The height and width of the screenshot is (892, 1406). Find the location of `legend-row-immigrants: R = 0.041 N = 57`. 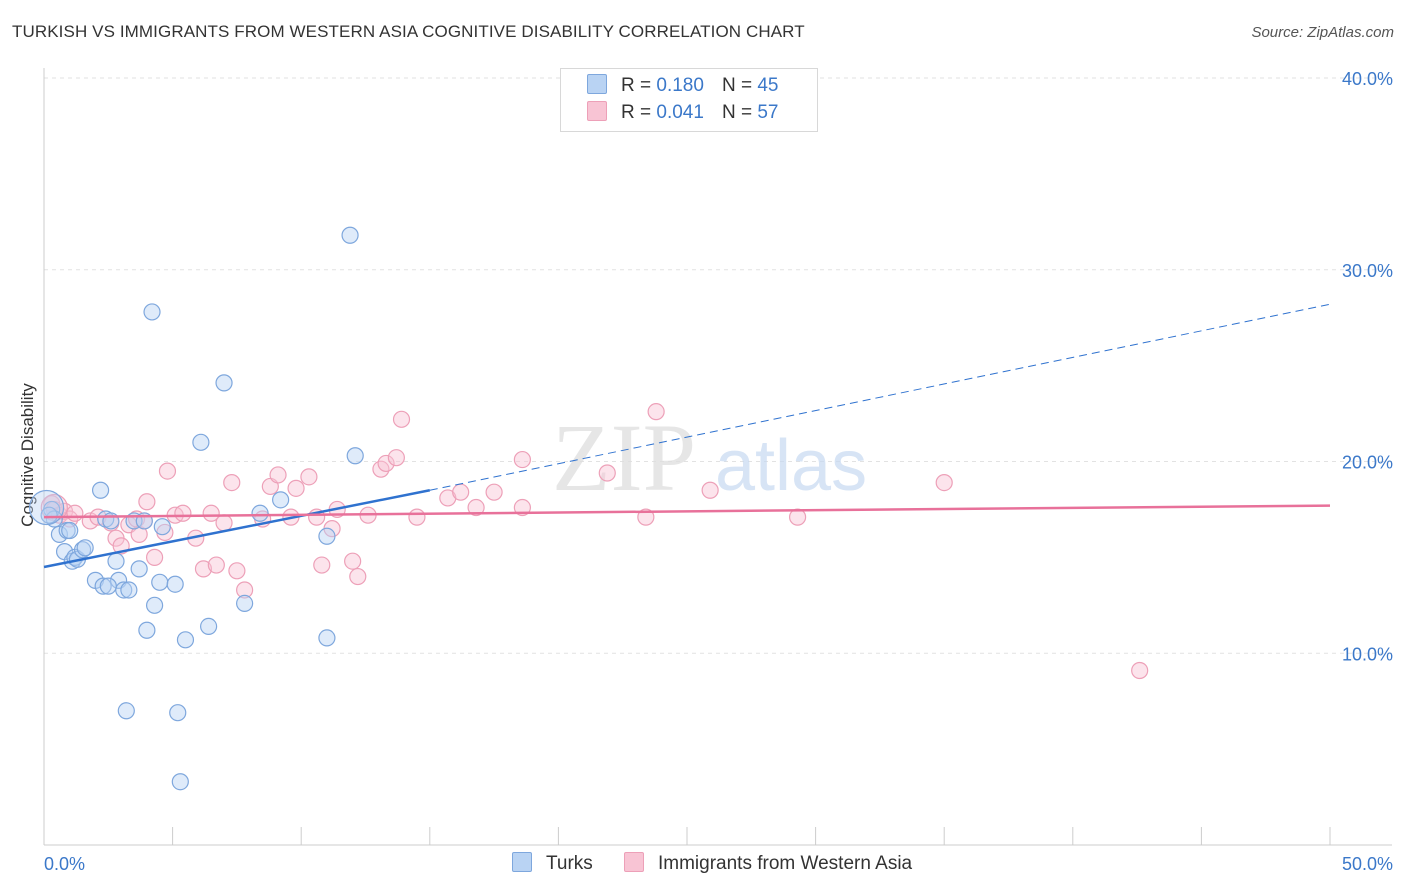

legend-row-immigrants: R = 0.041 N = 57 is located at coordinates (682, 113).